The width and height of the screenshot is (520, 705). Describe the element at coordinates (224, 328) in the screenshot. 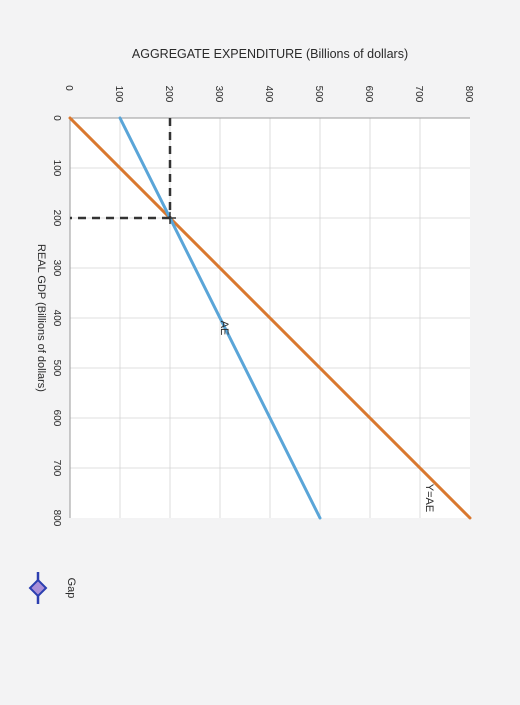

I see `series-label-ae: AE` at that location.